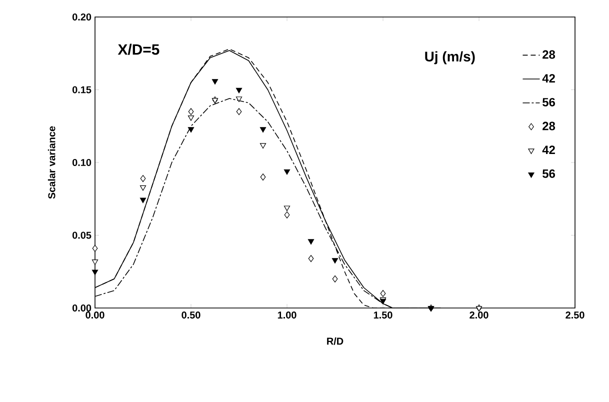  Describe the element at coordinates (52, 162) in the screenshot. I see `y-axis-title: Scalar variance` at that location.